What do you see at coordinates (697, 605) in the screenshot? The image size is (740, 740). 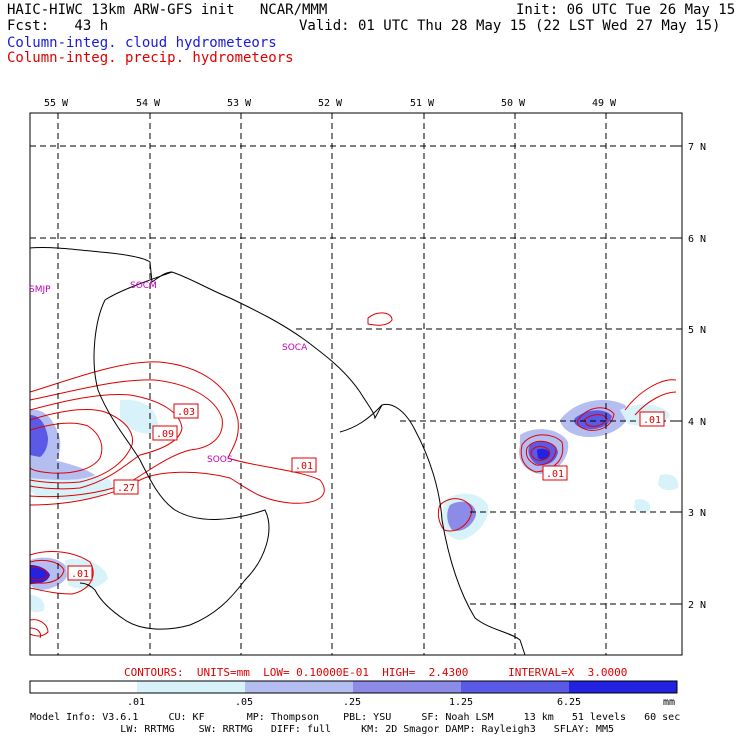 I see `lat-label: 2 N` at bounding box center [697, 605].